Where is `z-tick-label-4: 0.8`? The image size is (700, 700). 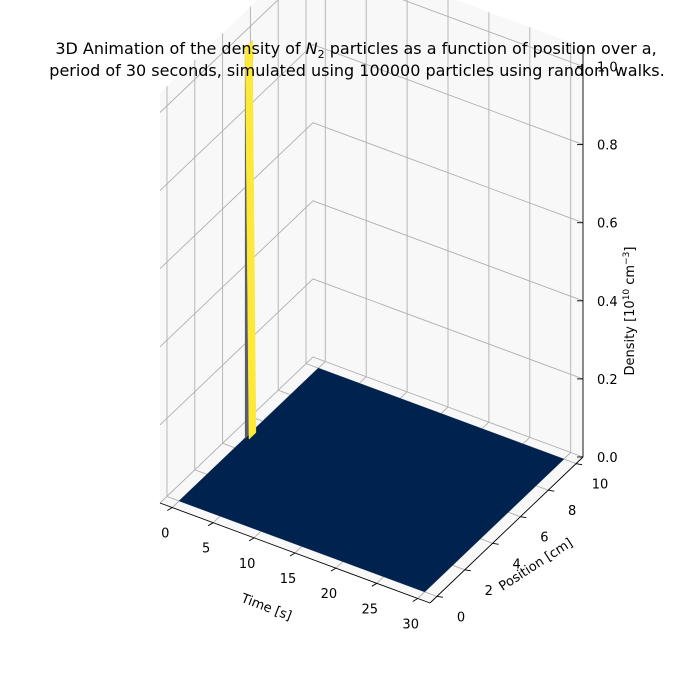
z-tick-label-4: 0.8 is located at coordinates (607, 146).